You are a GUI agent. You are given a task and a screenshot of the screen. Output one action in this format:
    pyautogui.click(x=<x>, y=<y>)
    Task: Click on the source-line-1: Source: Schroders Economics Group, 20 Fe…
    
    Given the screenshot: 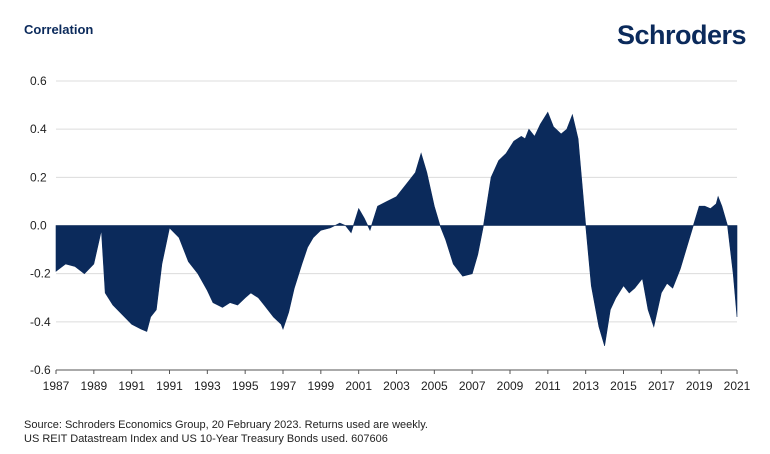 What is the action you would take?
    pyautogui.click(x=226, y=425)
    